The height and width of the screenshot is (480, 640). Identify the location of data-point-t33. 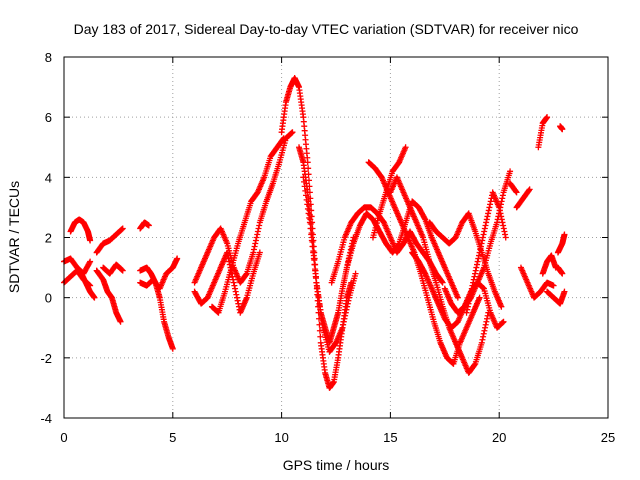
(564, 234).